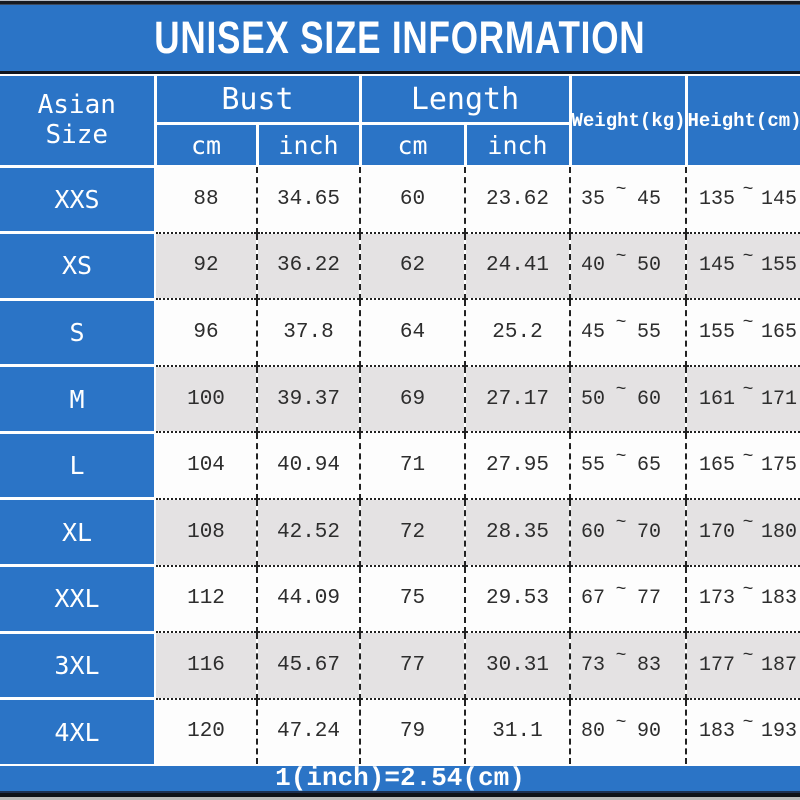  What do you see at coordinates (628, 265) in the screenshot?
I see `weight-range-cell: 40 ~ 50` at bounding box center [628, 265].